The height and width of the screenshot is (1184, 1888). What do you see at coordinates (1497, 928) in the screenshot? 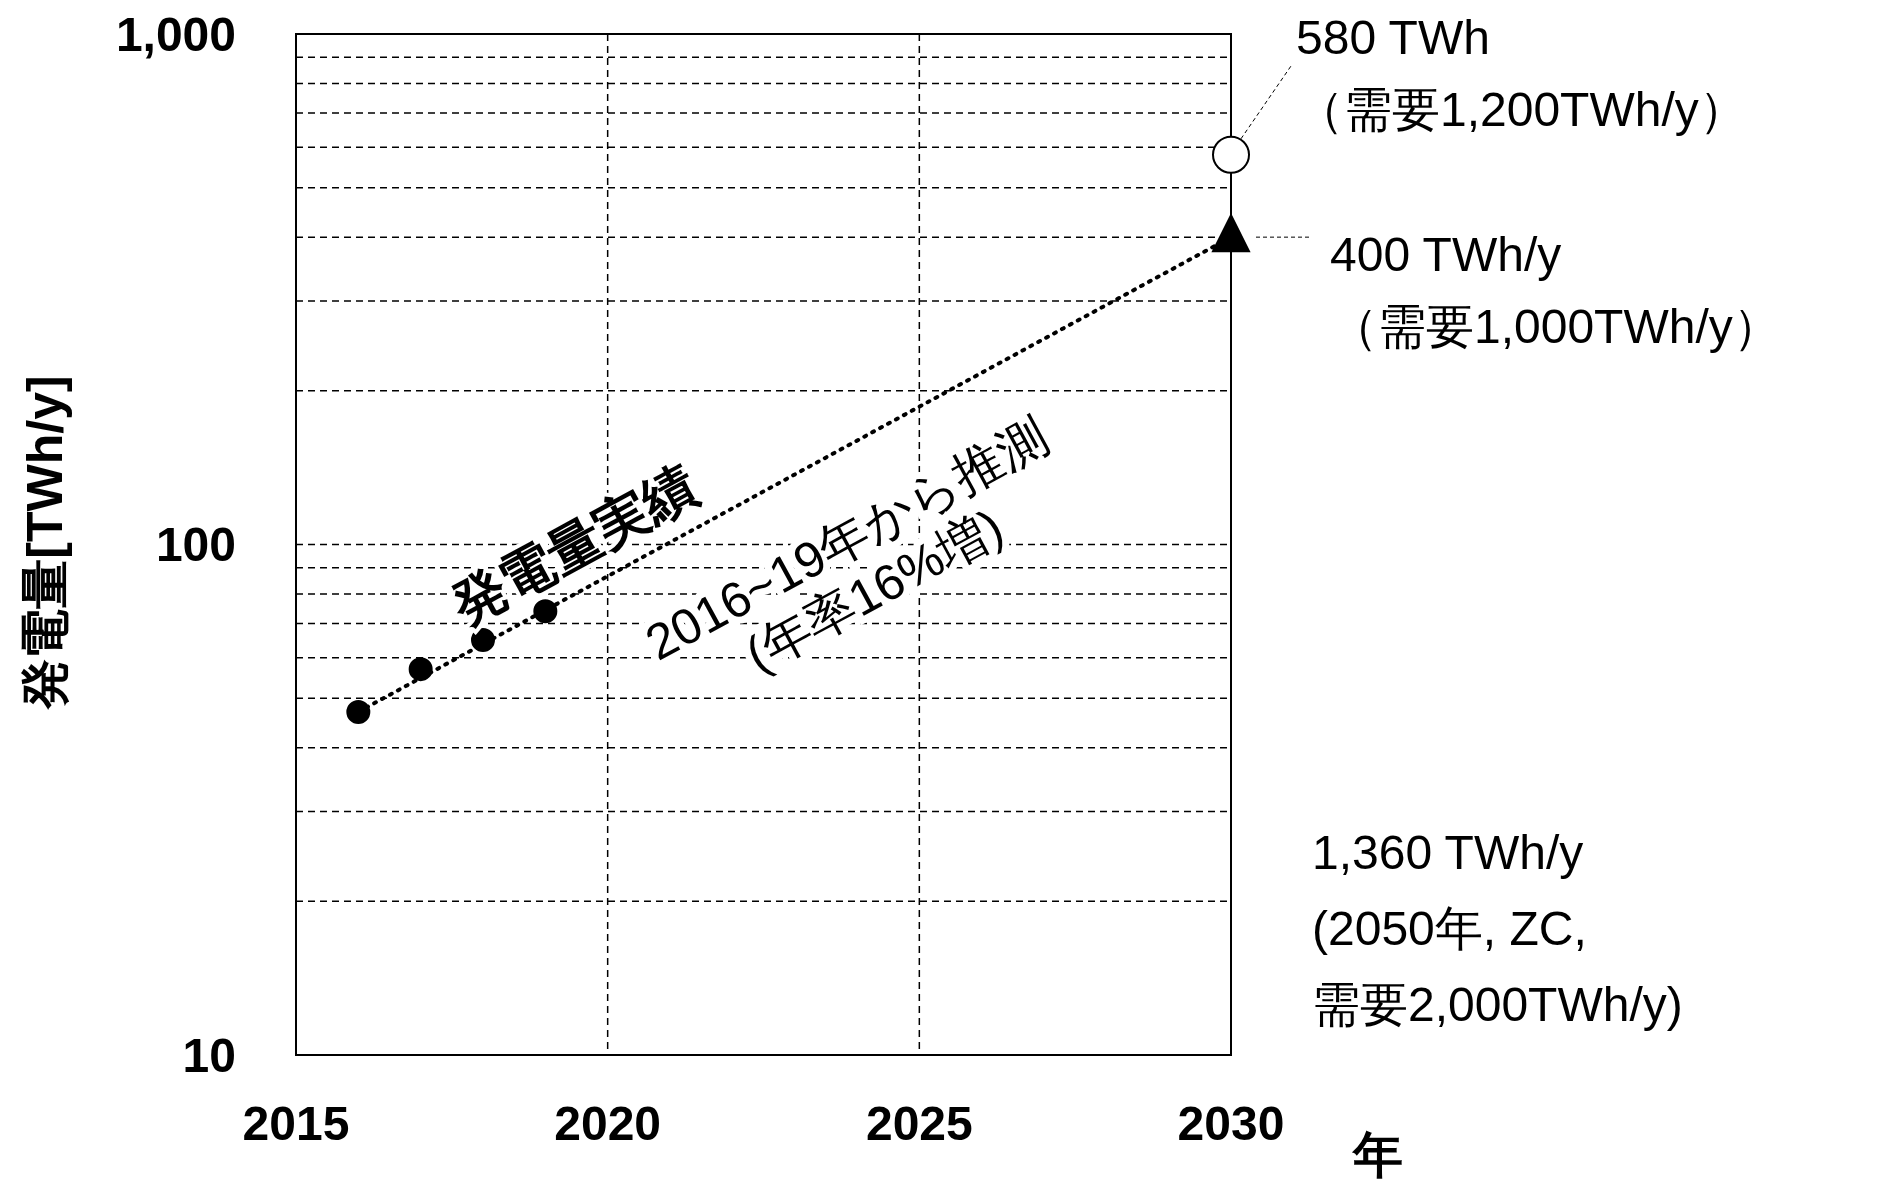
I see `text: 1,360 TWh/y (2050年, ZC, 需要2,000TWh/y)` at bounding box center [1497, 928].